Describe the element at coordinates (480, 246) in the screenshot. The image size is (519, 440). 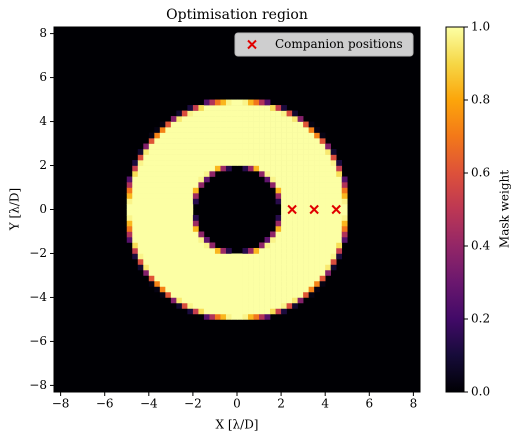
I see `colorbar-tick-label: 0.4` at that location.